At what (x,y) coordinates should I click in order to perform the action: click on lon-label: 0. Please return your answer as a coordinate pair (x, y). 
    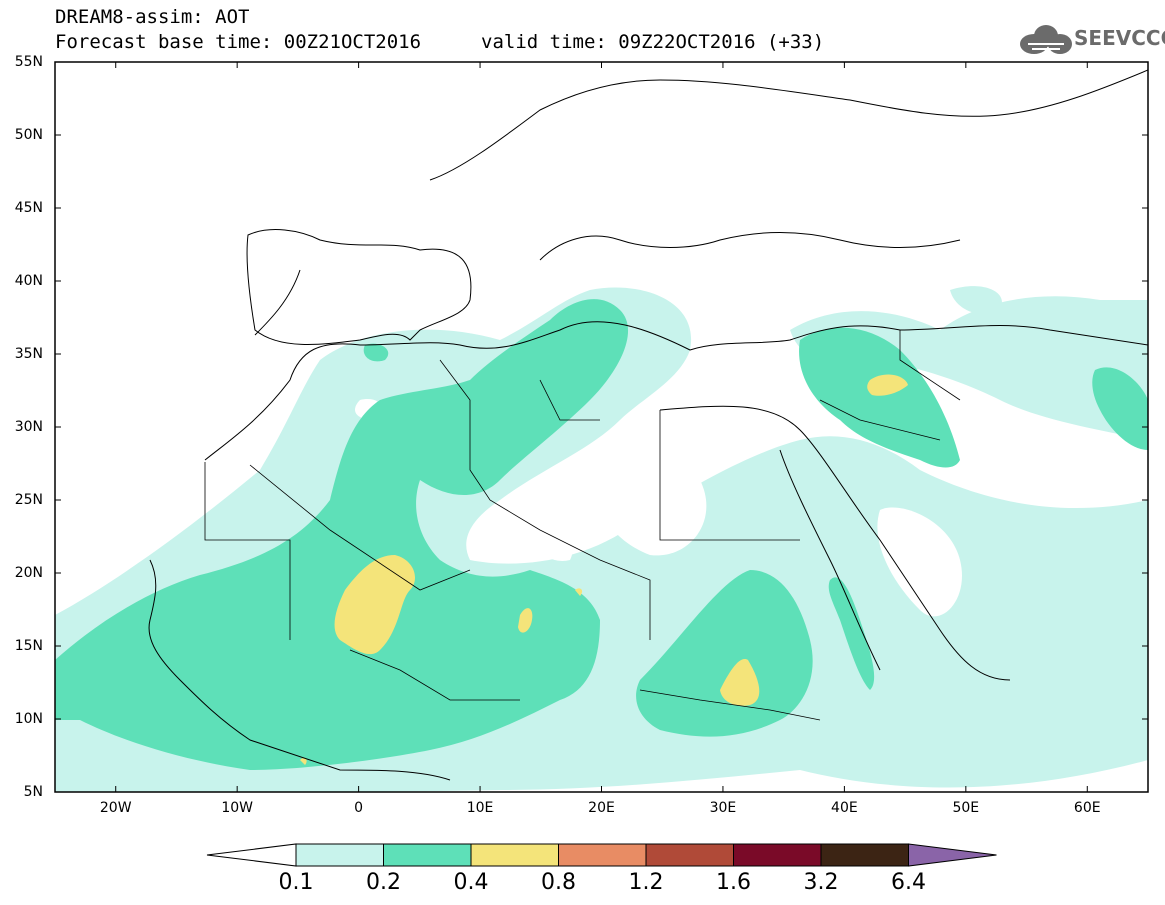
    Looking at the image, I should click on (359, 808).